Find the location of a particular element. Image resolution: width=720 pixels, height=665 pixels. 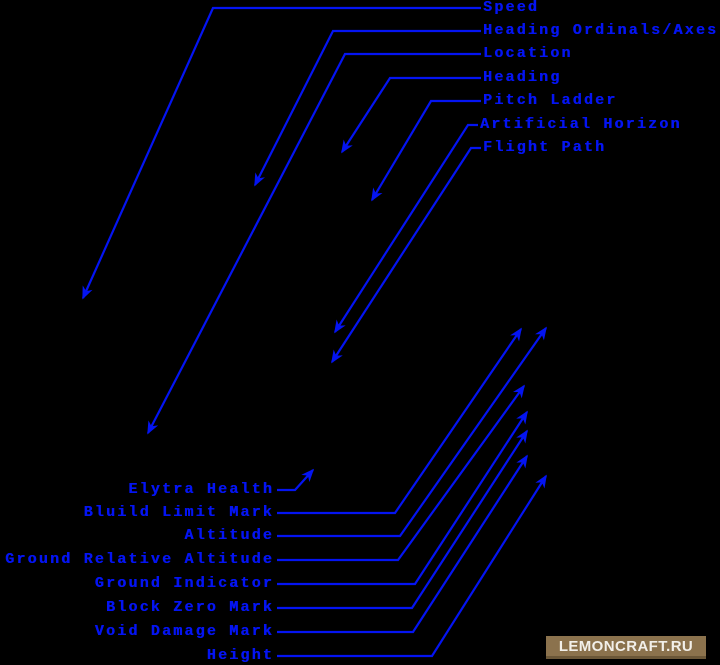

arrow-pitch-ladder is located at coordinates (426, 150).